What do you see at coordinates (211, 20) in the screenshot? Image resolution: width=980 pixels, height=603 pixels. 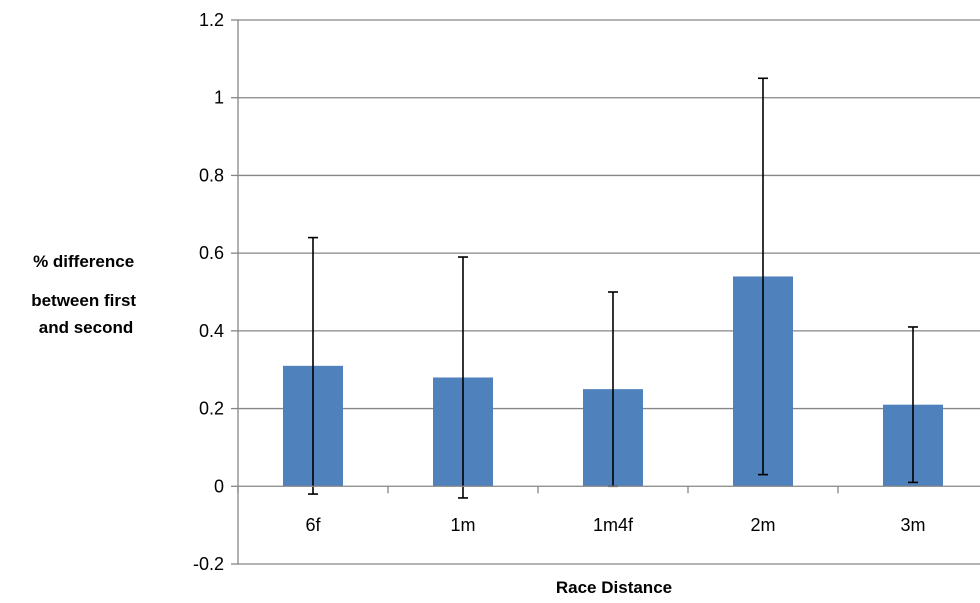 I see `y-tick-label: 1.2` at bounding box center [211, 20].